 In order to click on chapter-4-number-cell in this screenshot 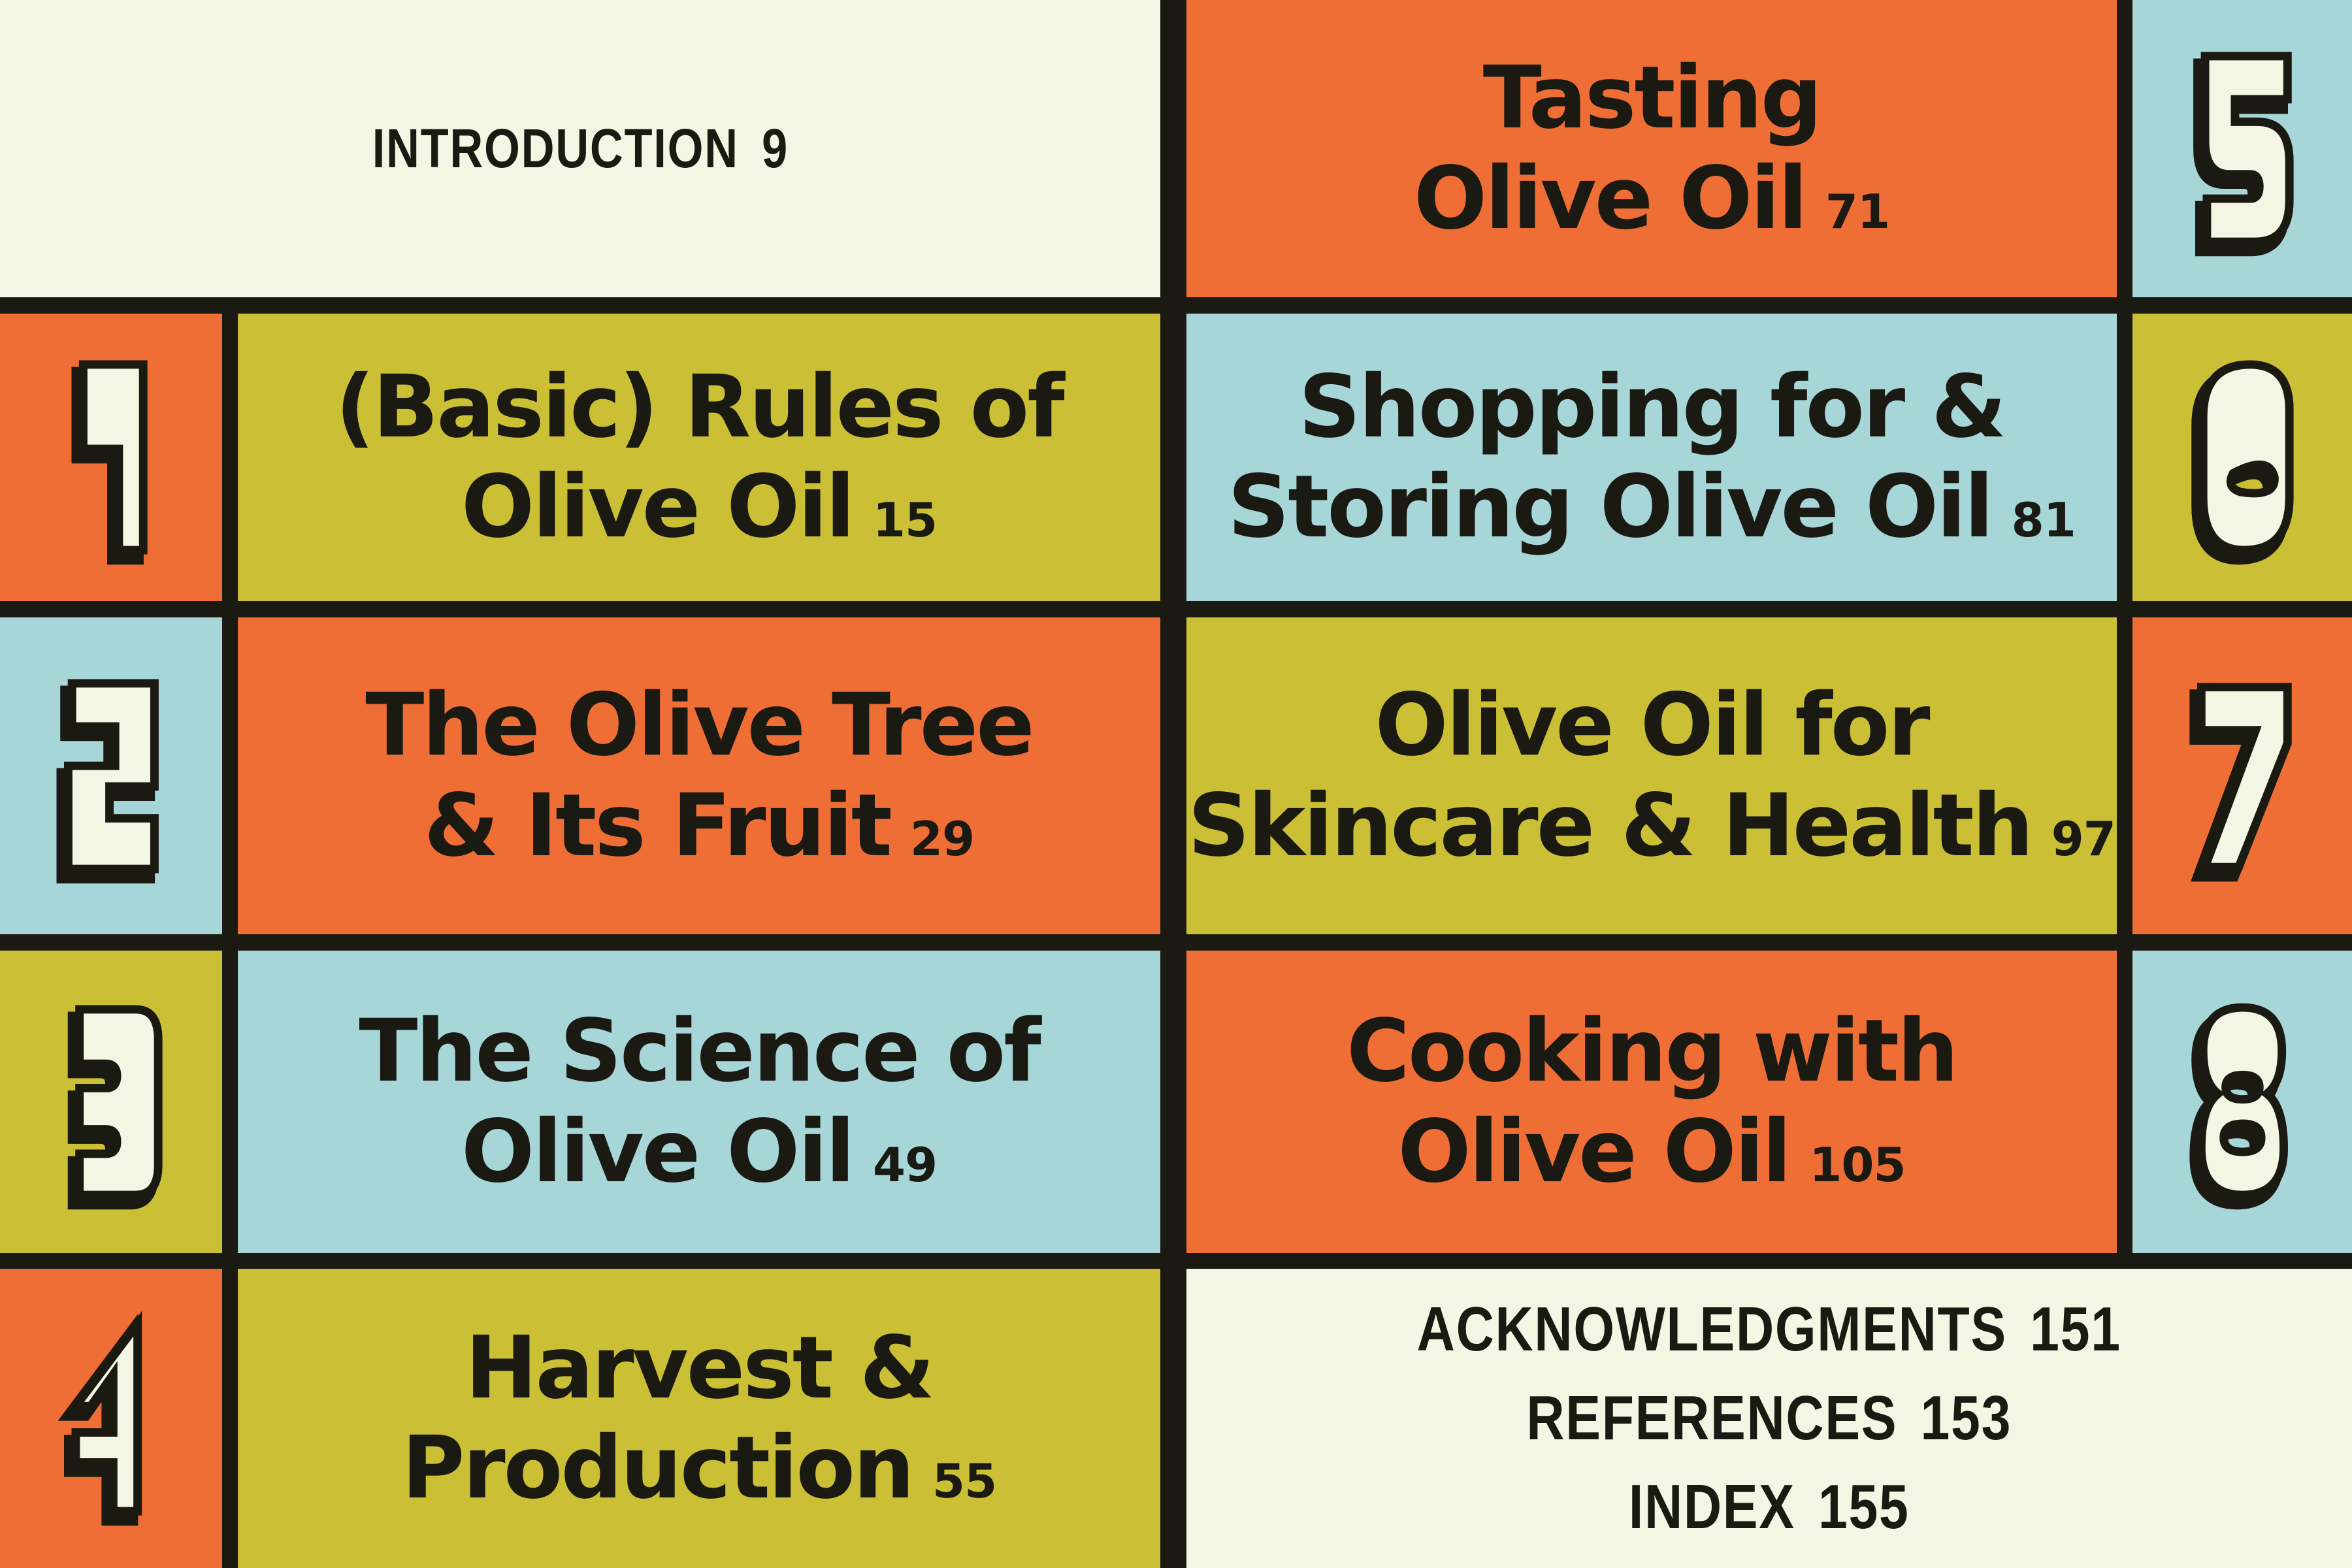, I will do `click(111, 1418)`.